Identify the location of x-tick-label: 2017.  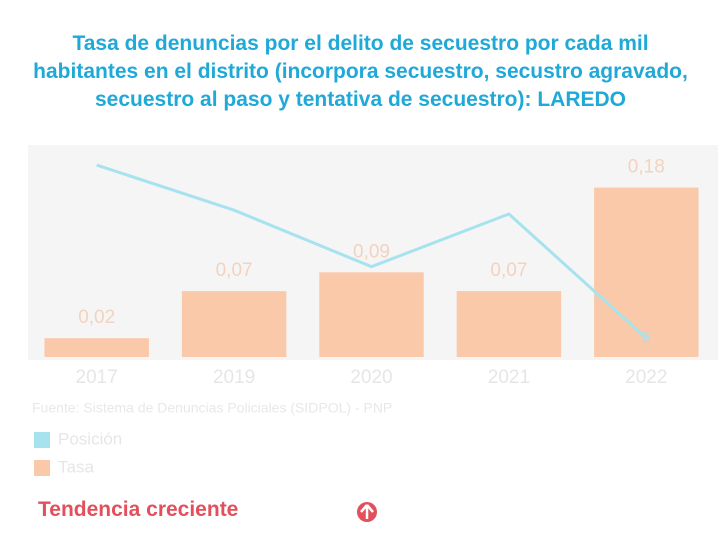
(97, 377).